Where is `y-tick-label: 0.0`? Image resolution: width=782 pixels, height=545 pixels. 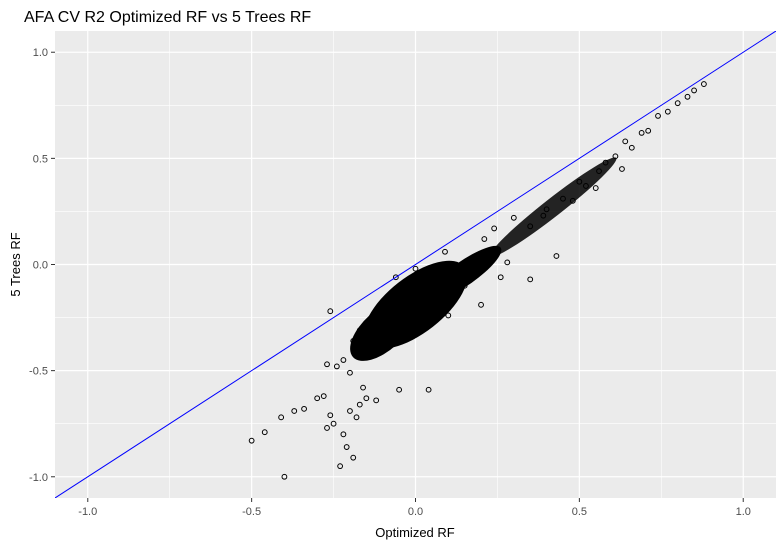 y-tick-label: 0.0 is located at coordinates (40, 266).